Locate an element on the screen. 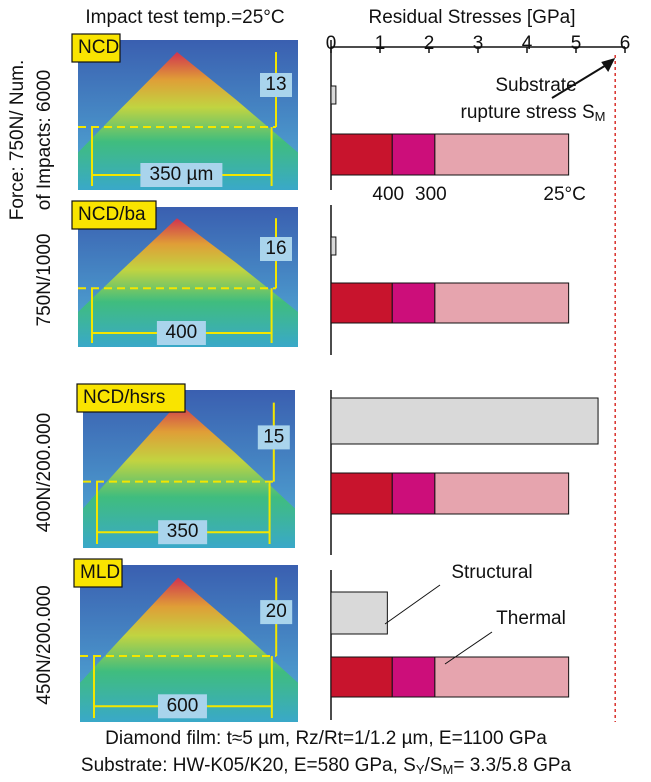 The width and height of the screenshot is (651, 782). height-label: 20 is located at coordinates (276, 611).